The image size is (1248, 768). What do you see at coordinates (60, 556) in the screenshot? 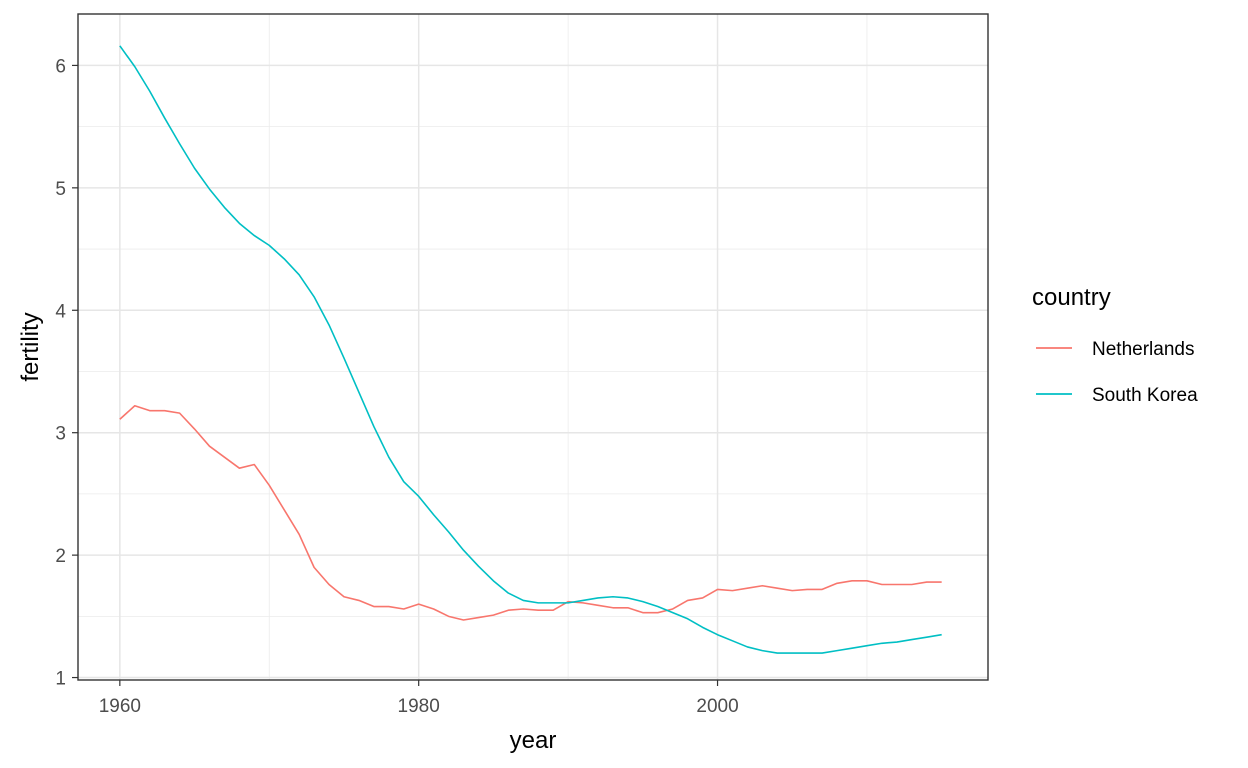
I see `y-tick-label: 2` at bounding box center [60, 556].